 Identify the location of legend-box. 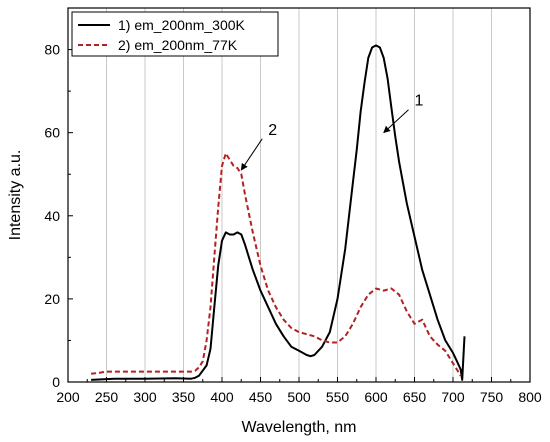
(175, 34).